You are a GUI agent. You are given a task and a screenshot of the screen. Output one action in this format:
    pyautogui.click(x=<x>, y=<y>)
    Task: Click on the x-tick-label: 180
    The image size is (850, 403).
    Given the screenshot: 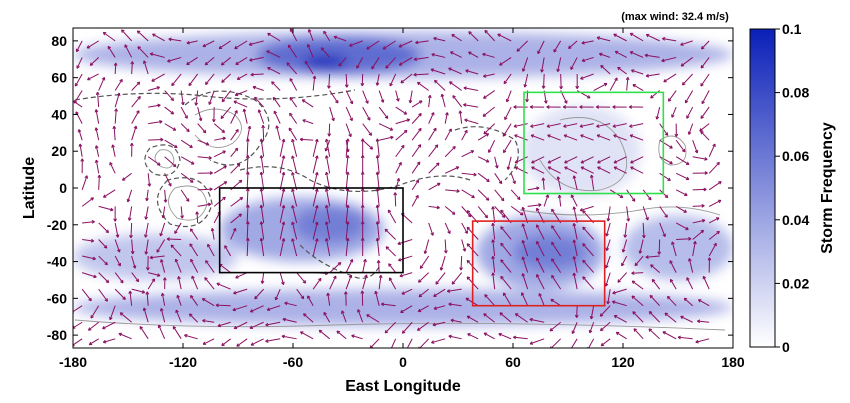 What is the action you would take?
    pyautogui.click(x=733, y=362)
    